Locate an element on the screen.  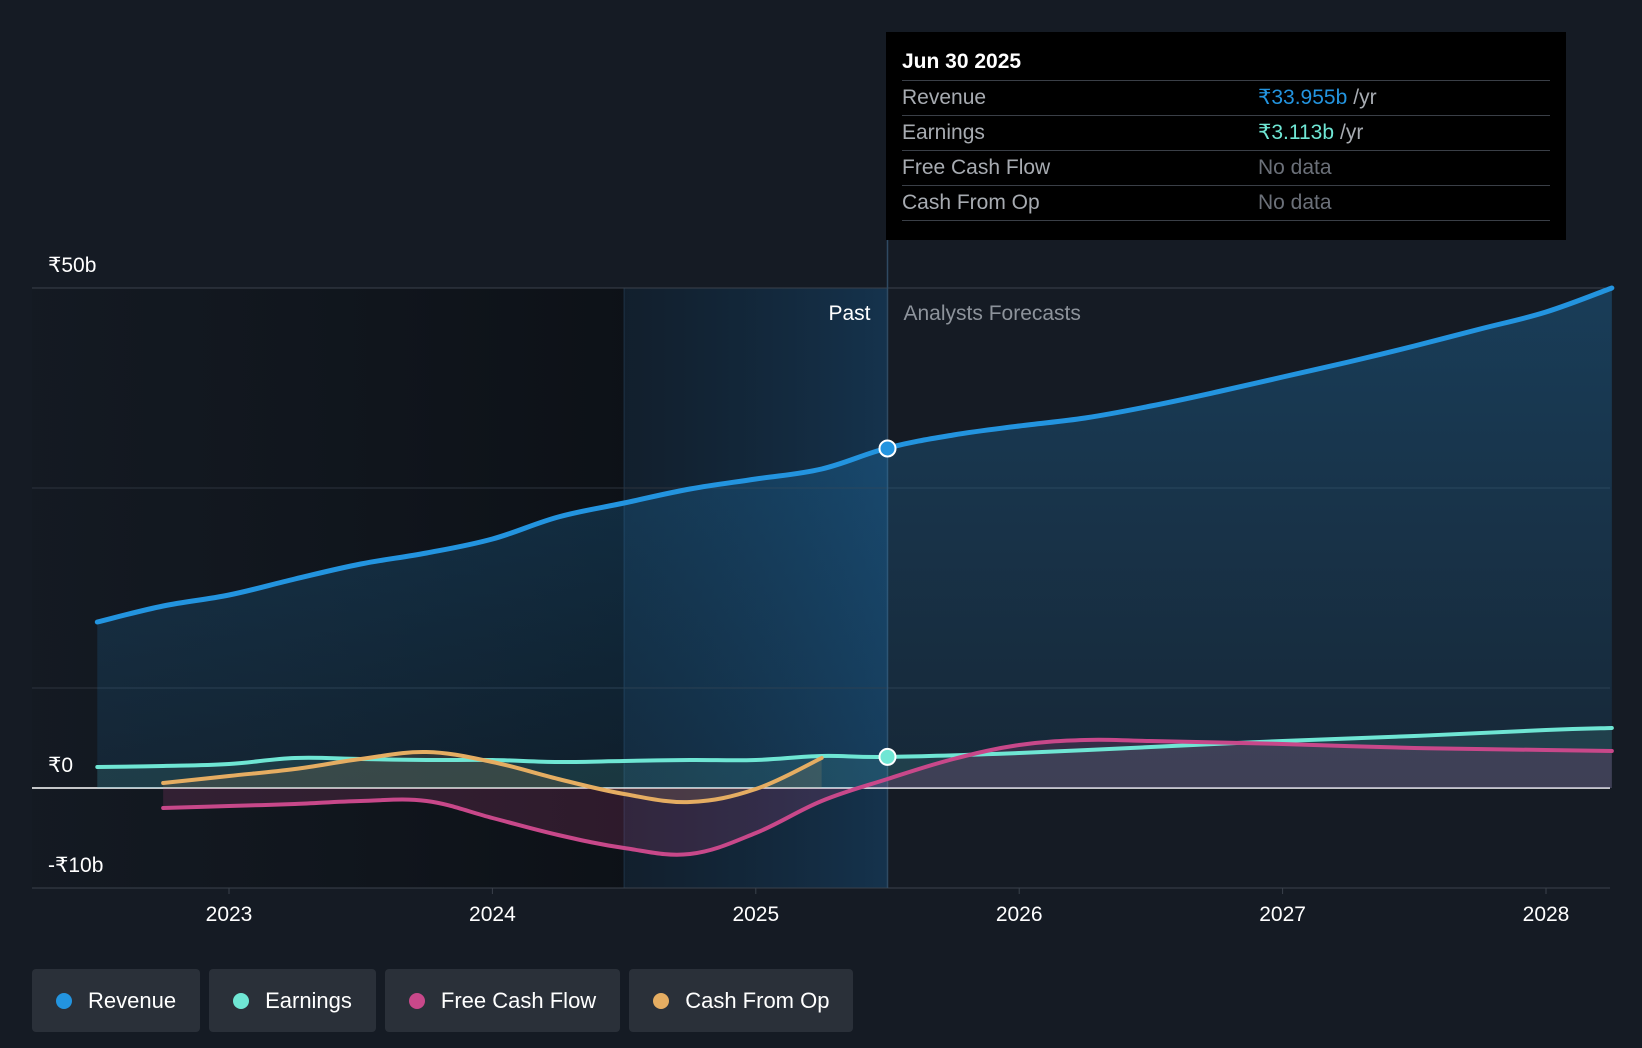
tooltip-revenue-value: ₹33.955b is located at coordinates (1303, 97).